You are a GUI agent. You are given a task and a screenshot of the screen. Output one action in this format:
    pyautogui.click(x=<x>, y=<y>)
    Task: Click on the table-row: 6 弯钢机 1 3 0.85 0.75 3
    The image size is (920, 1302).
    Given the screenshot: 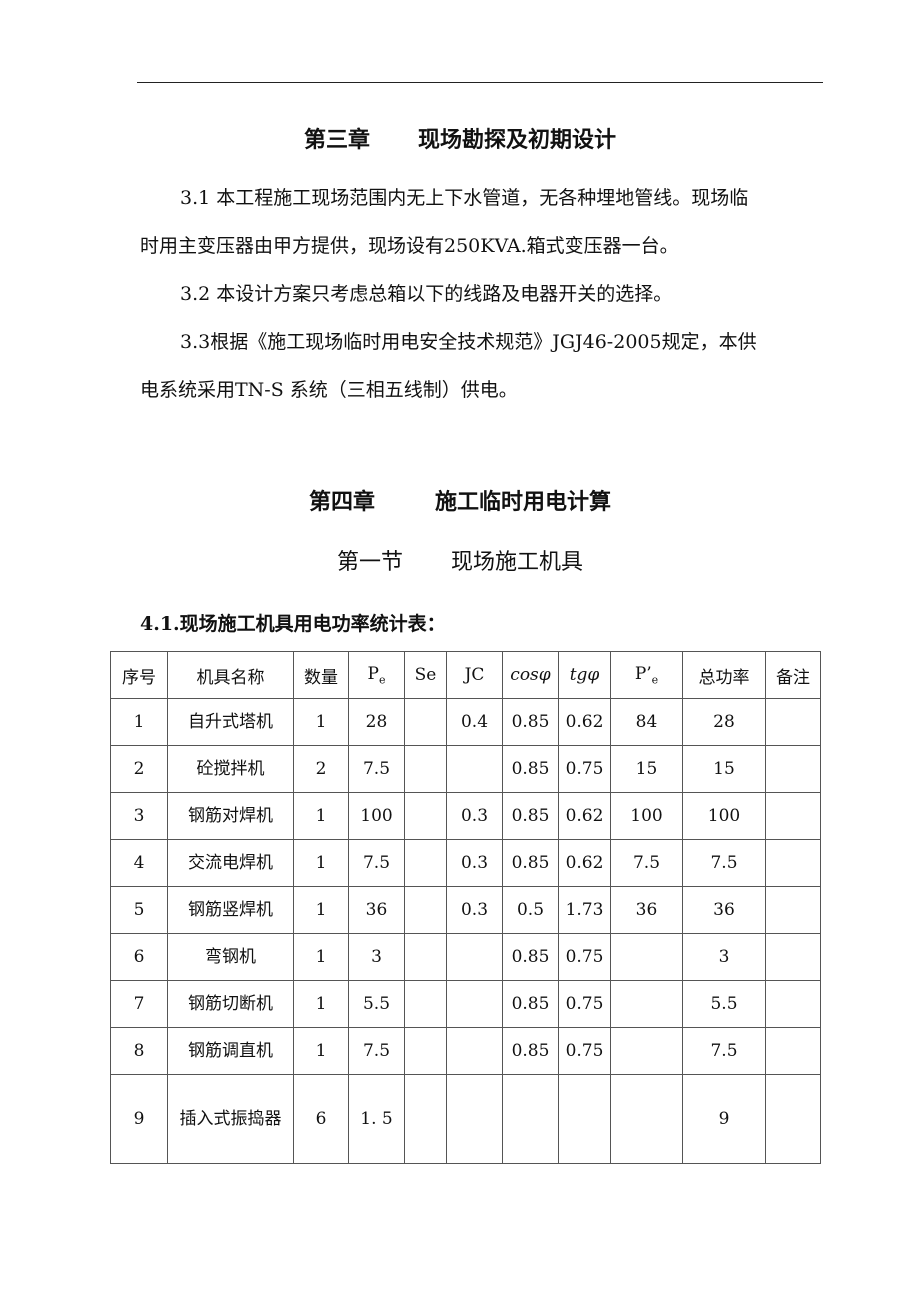 What is the action you would take?
    pyautogui.click(x=465, y=957)
    